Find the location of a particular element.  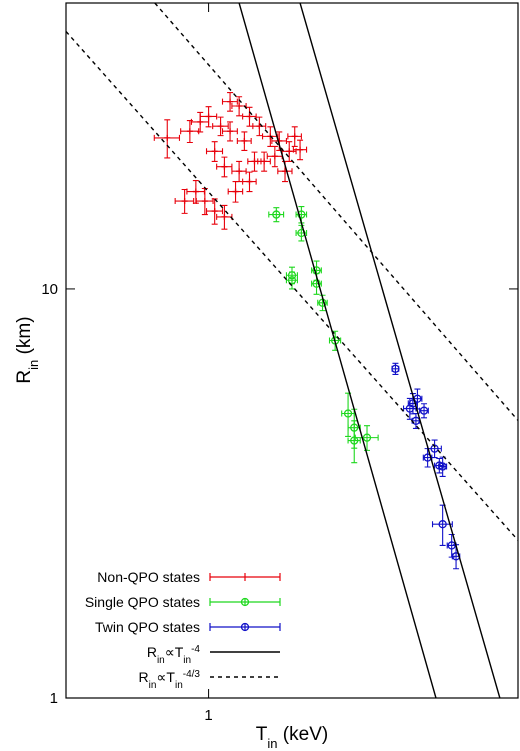

text-part: -4/3 is located at coordinates (192, 674).